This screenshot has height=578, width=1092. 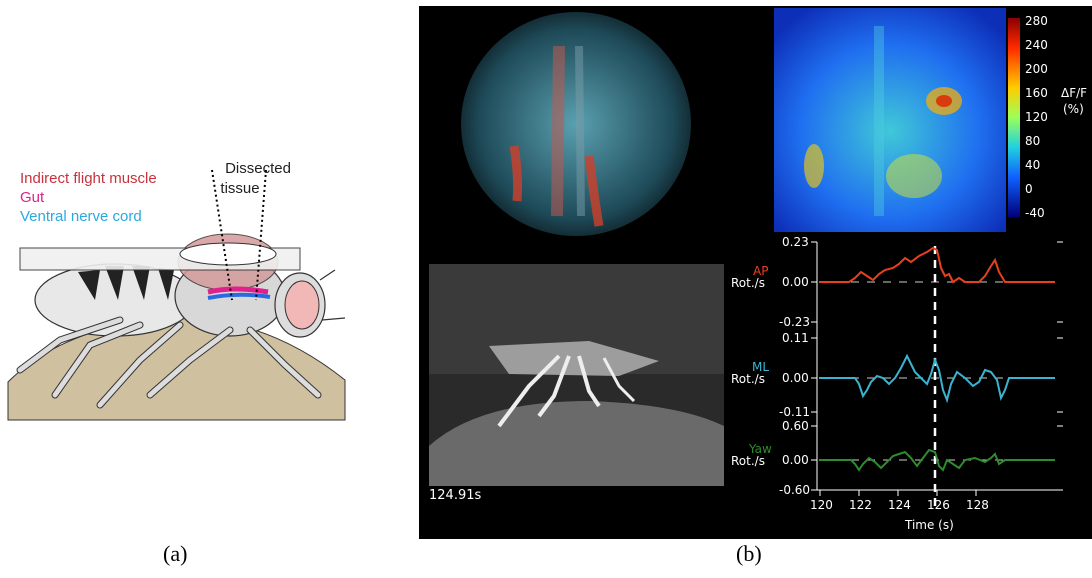 I want to click on x-tick: 120, so click(x=821, y=505).